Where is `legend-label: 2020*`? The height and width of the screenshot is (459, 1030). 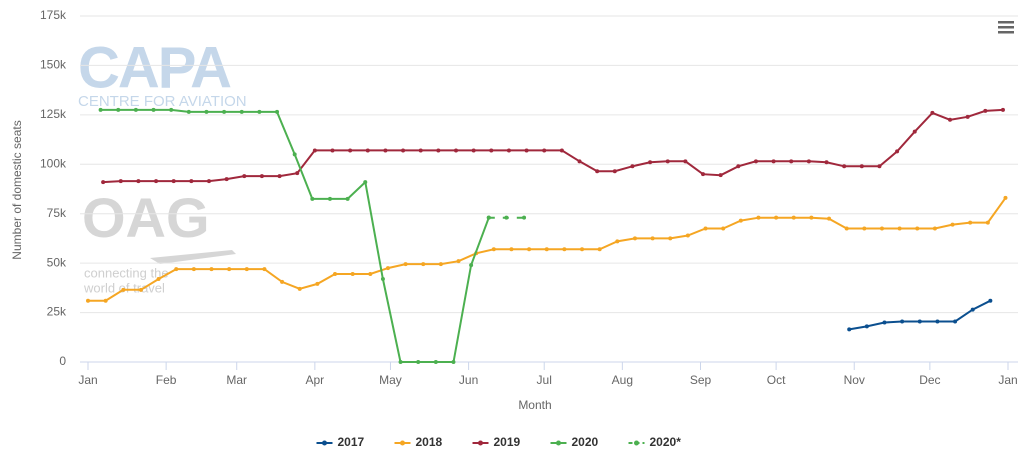 legend-label: 2020* is located at coordinates (666, 442).